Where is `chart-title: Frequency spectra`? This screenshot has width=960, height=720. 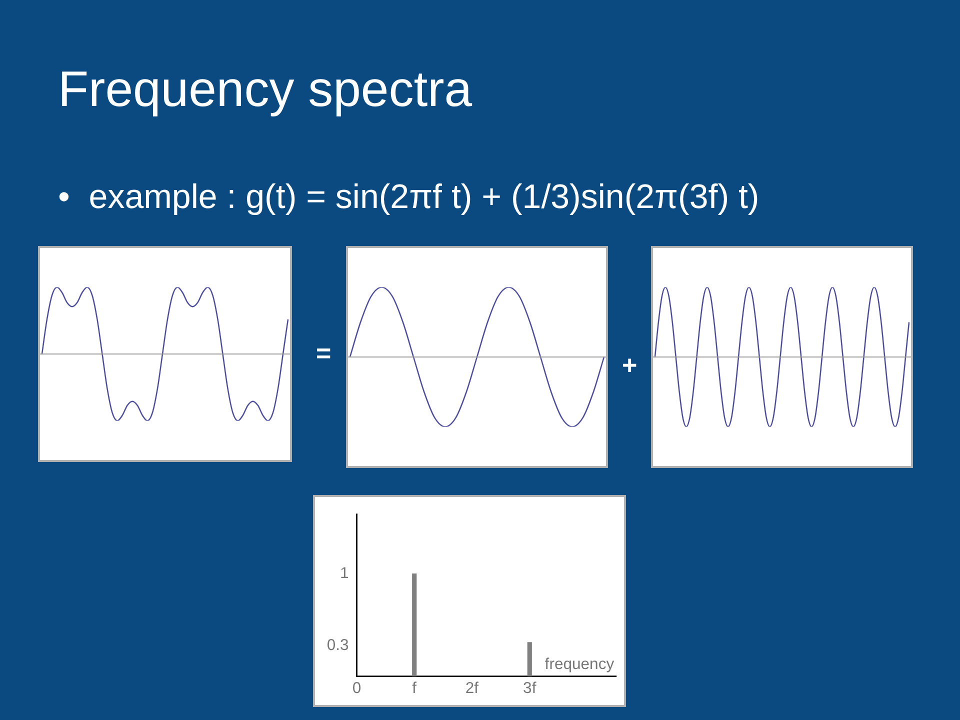
chart-title: Frequency spectra is located at coordinates (265, 89).